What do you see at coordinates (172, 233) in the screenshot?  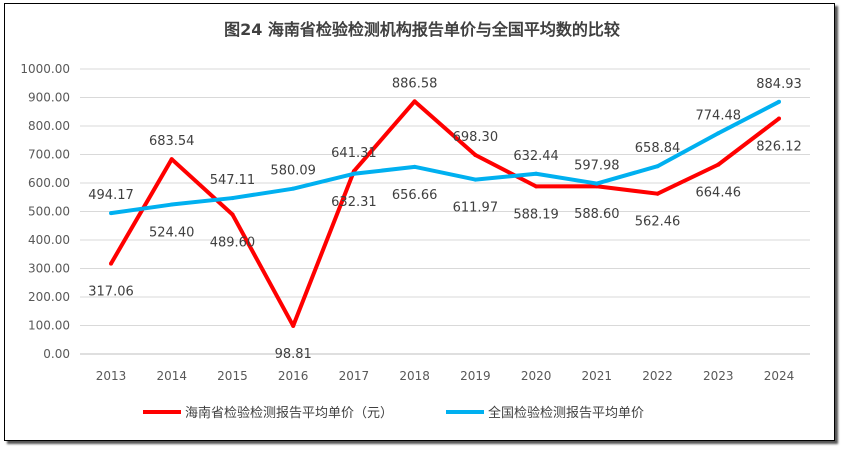 I see `data-label: 524.40` at bounding box center [172, 233].